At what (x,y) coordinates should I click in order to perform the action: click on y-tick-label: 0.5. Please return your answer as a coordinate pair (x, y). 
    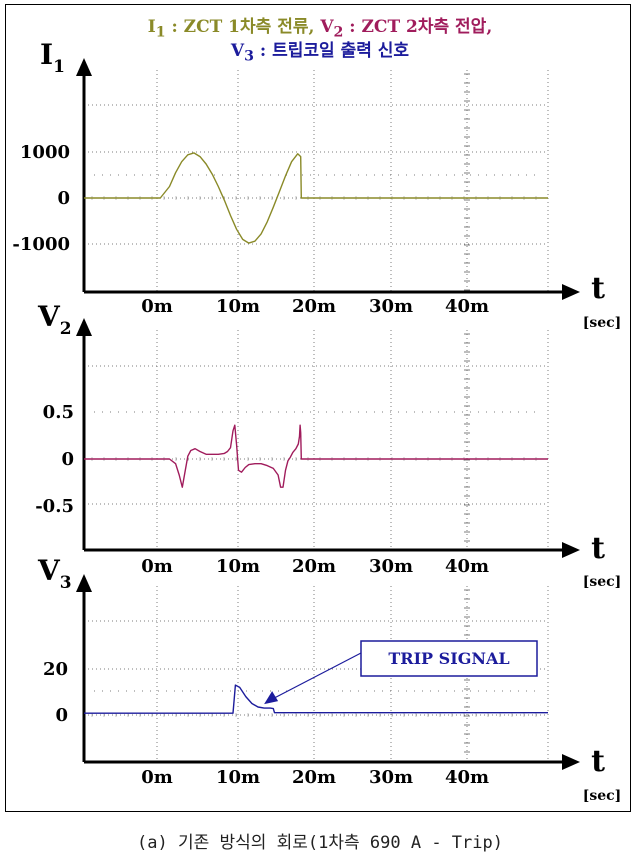
    Looking at the image, I should click on (58, 412).